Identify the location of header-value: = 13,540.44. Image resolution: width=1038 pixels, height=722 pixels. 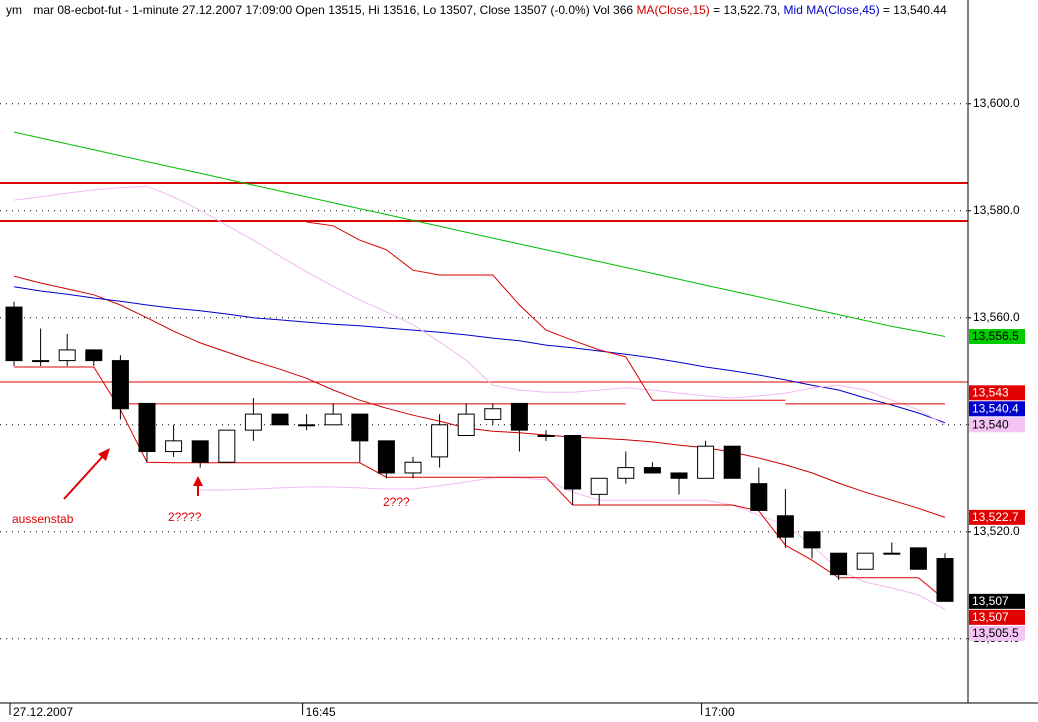
(915, 10).